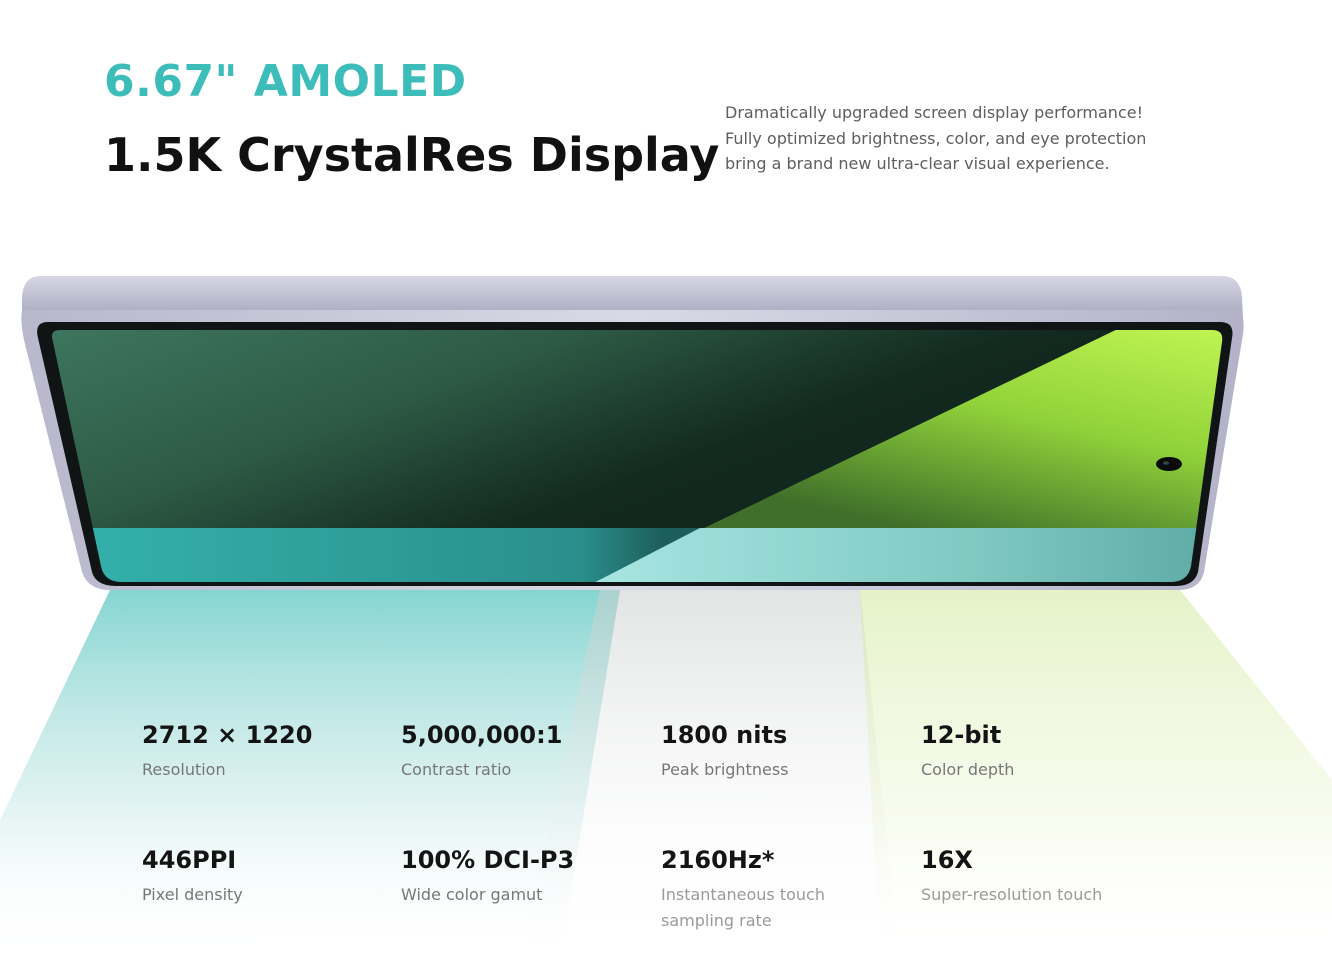 This screenshot has height=960, width=1332. I want to click on spec-value: 100% DCI-P3, so click(488, 860).